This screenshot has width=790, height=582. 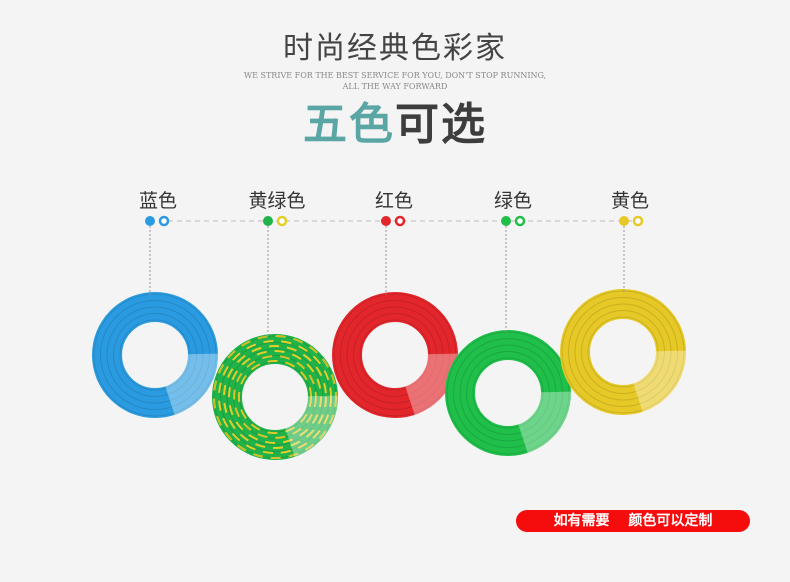 What do you see at coordinates (349, 124) in the screenshot?
I see `headline-part-1: 五色` at bounding box center [349, 124].